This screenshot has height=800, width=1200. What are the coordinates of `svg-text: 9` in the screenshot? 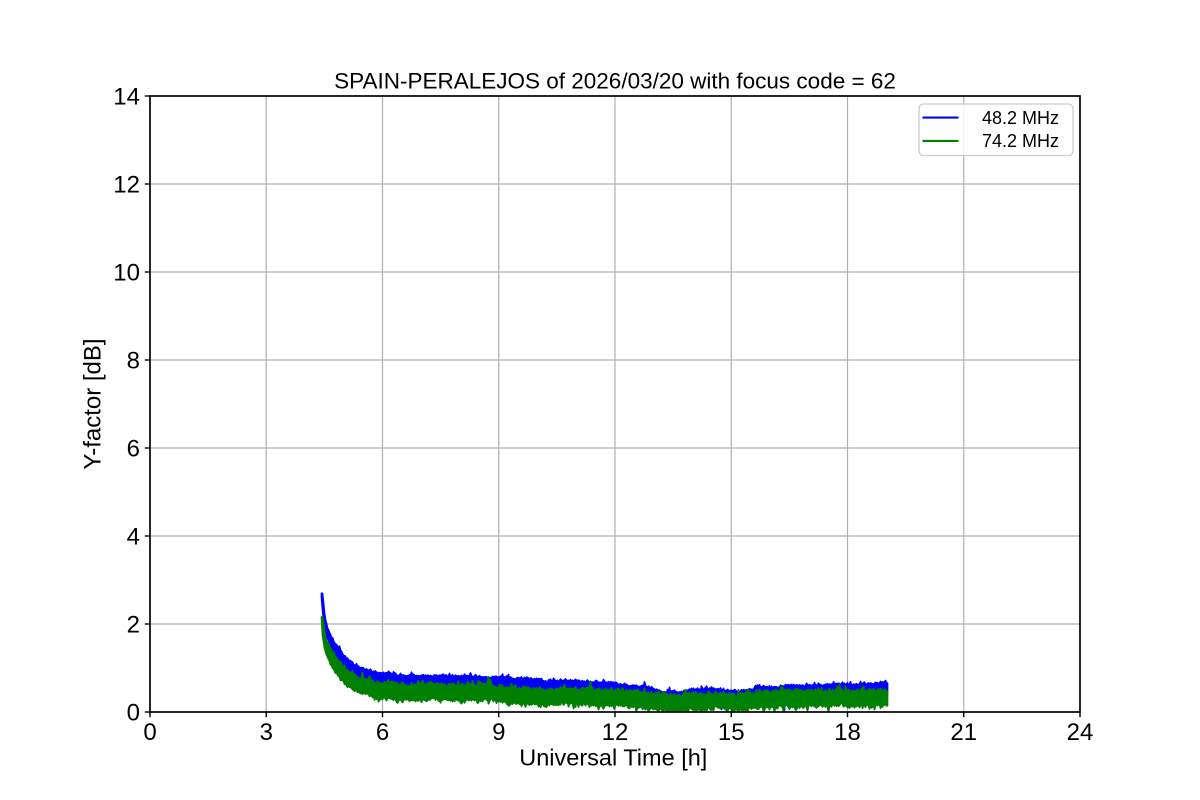 It's located at (498, 732).